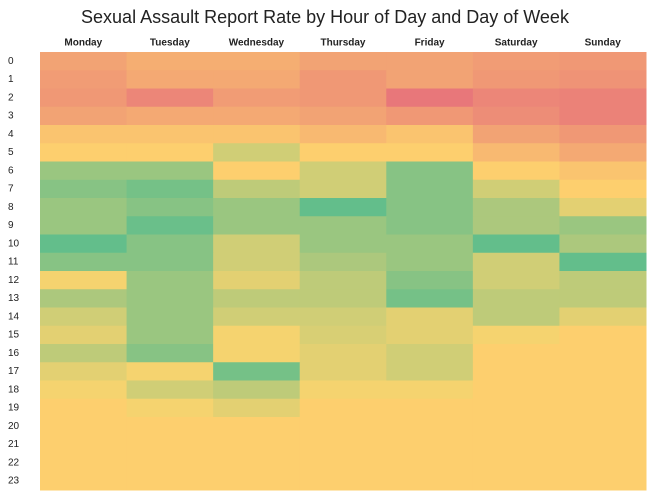 The height and width of the screenshot is (492, 650). Describe the element at coordinates (11, 189) in the screenshot. I see `row-label: 7` at that location.